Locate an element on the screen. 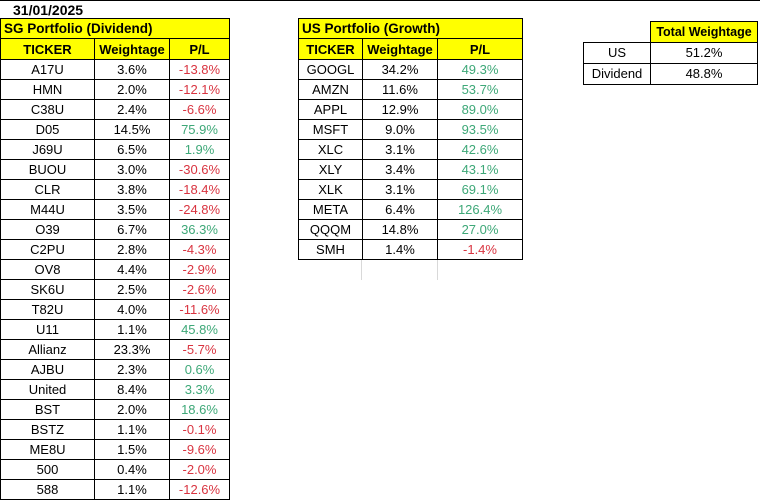 This screenshot has width=760, height=501. cell: 42.6% is located at coordinates (480, 149).